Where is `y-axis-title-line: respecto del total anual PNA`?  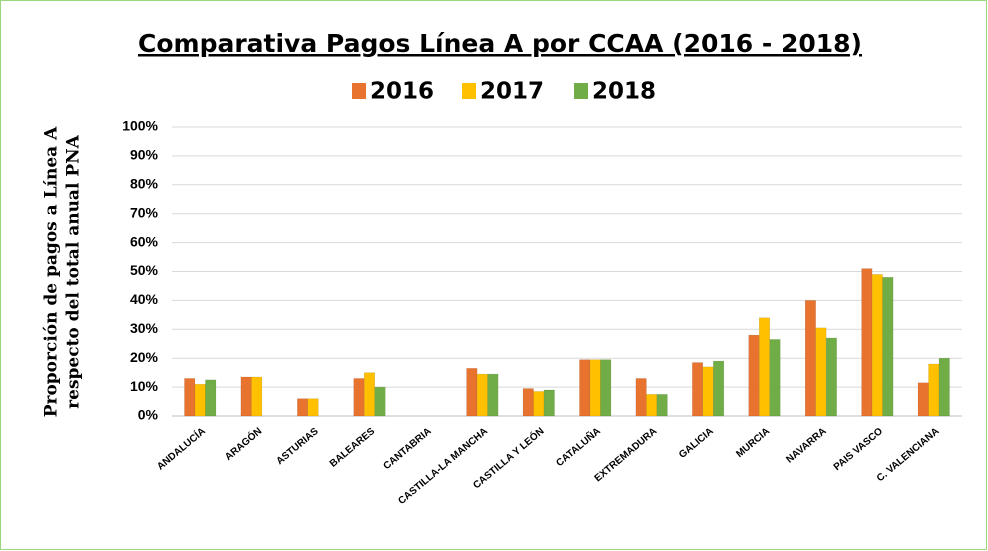 y-axis-title-line: respecto del total anual PNA is located at coordinates (74, 271).